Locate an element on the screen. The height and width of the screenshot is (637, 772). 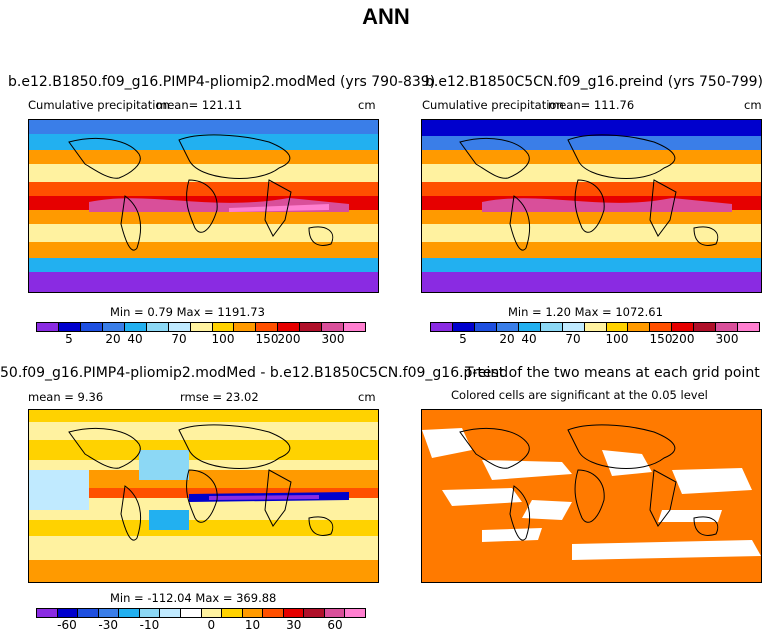
panel1-map is located at coordinates (203, 206).